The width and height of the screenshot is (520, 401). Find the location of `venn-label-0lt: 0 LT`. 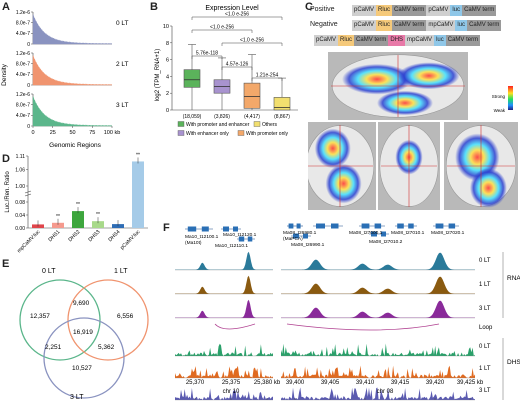

venn-label-0lt: 0 LT is located at coordinates (49, 271).